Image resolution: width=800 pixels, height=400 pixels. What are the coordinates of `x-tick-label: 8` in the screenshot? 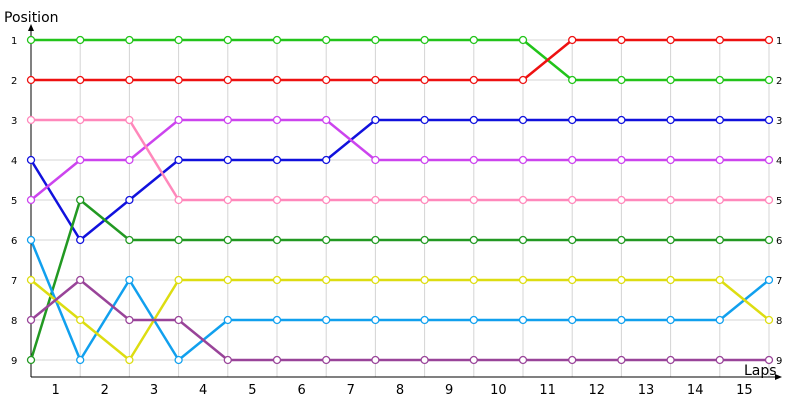 It's located at (400, 390).